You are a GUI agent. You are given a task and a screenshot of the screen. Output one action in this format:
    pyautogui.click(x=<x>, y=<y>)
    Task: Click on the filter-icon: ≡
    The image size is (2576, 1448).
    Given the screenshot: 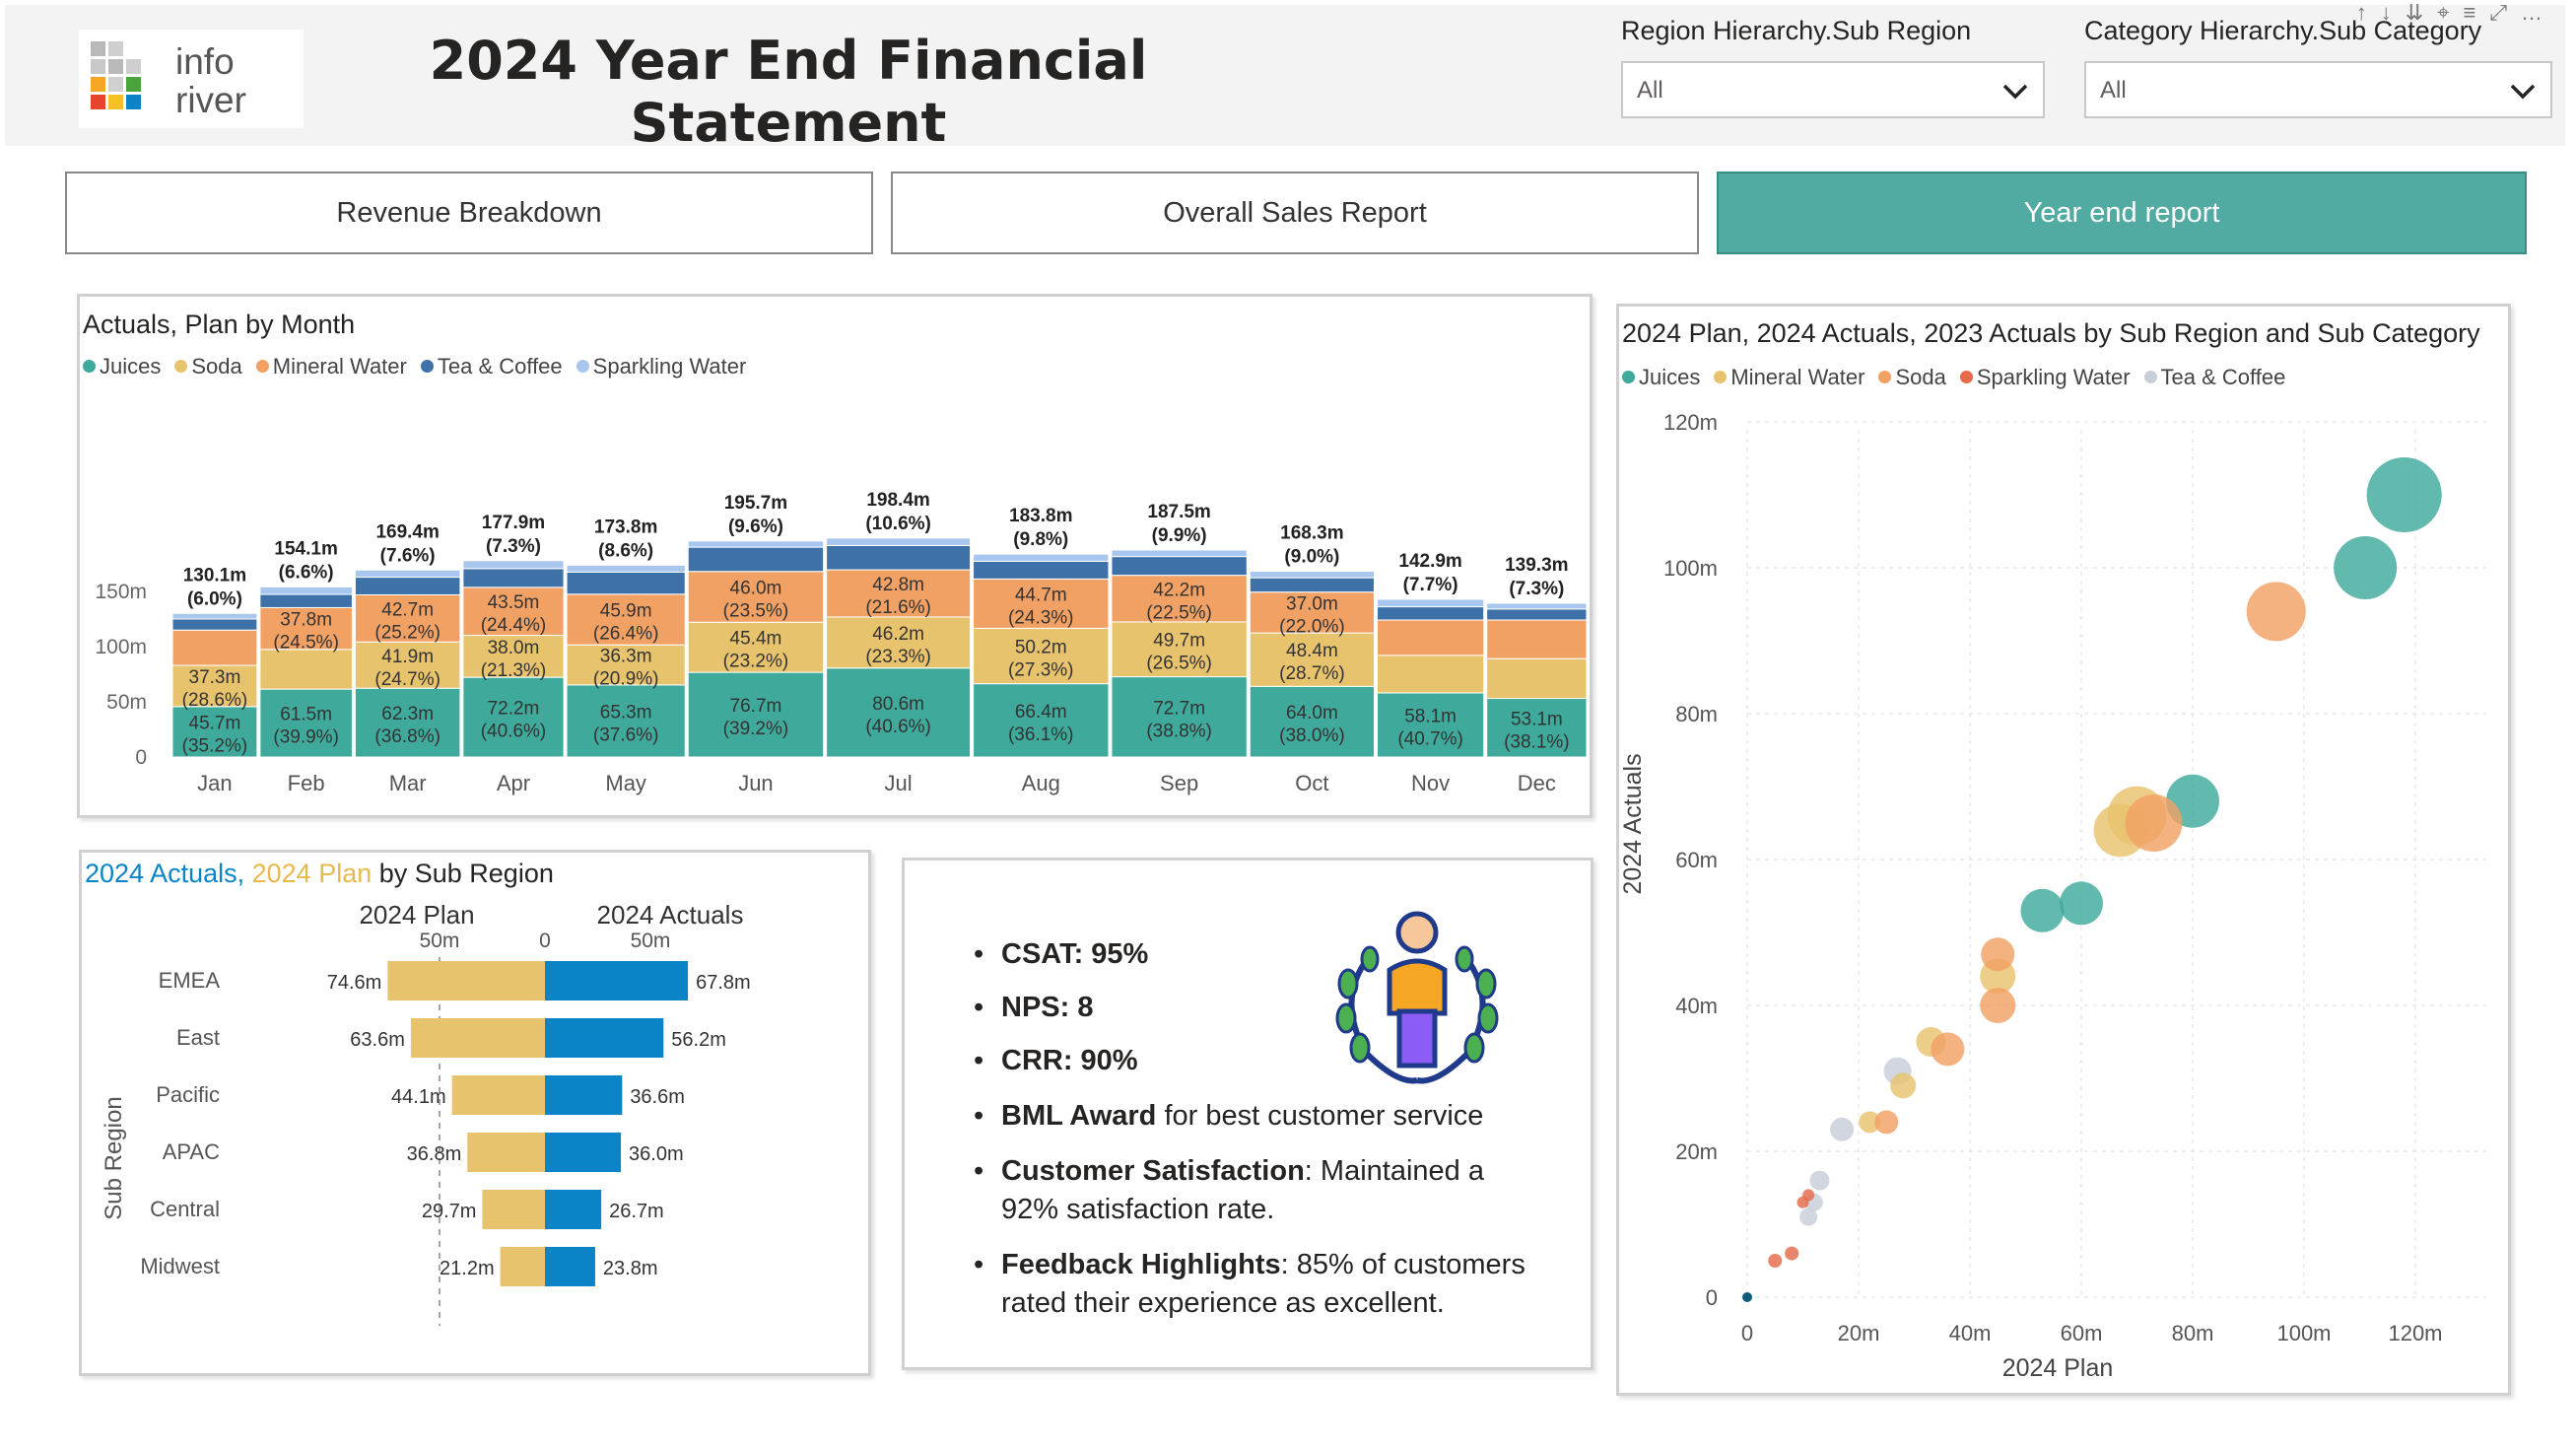 What is the action you would take?
    pyautogui.click(x=2476, y=12)
    